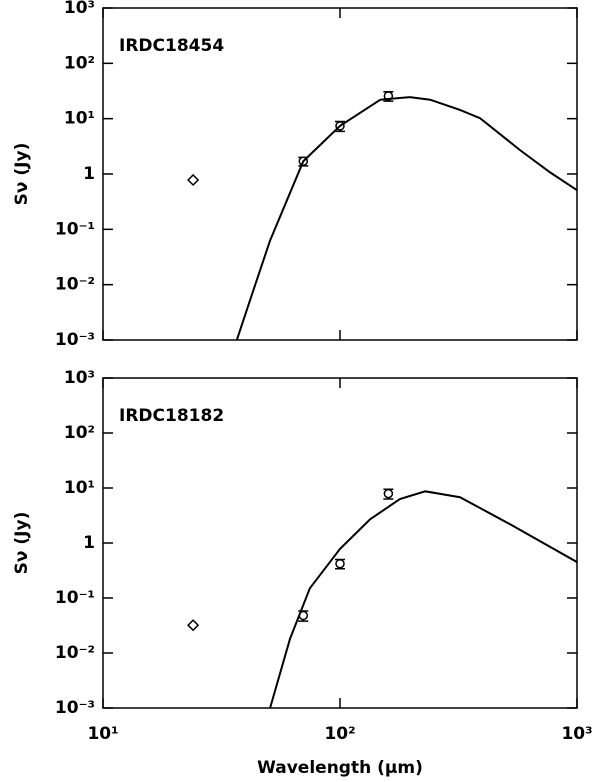 Image resolution: width=598 pixels, height=782 pixels. Describe the element at coordinates (102, 734) in the screenshot. I see `x-tick-label: 10¹` at that location.